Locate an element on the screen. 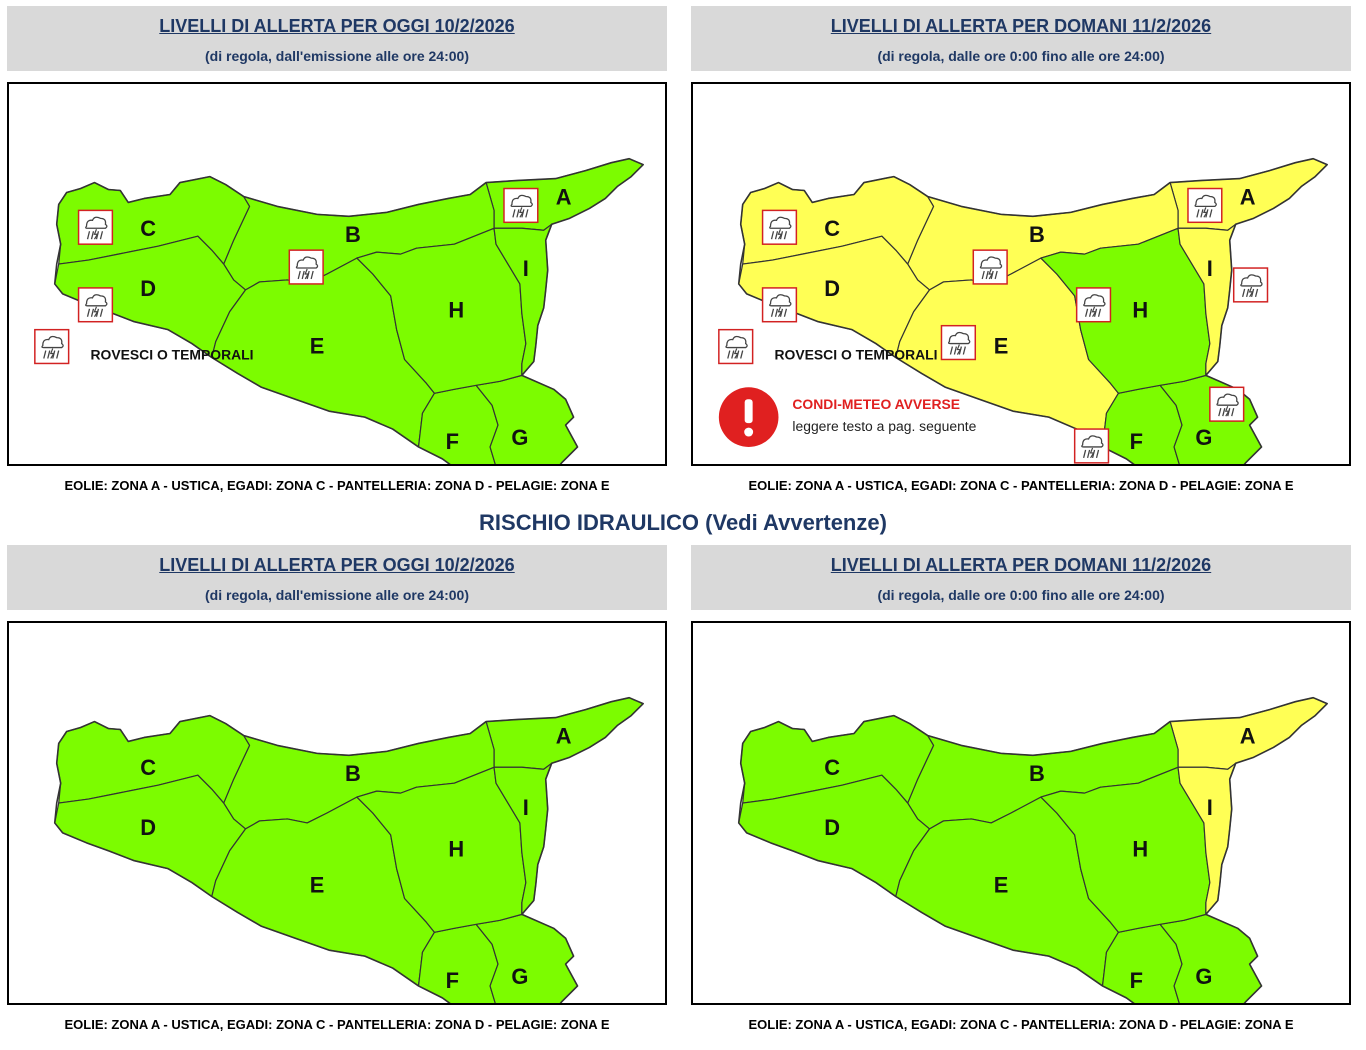 This screenshot has height=1050, width=1366. storm-icon-zone-f is located at coordinates (1091, 446).